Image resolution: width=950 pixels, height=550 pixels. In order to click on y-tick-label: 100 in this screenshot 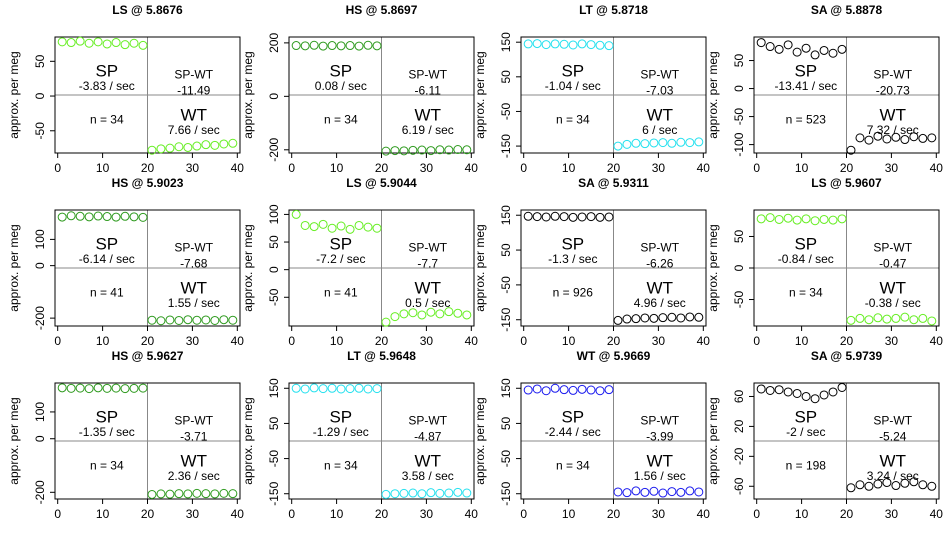, I will do `click(274, 214)`.